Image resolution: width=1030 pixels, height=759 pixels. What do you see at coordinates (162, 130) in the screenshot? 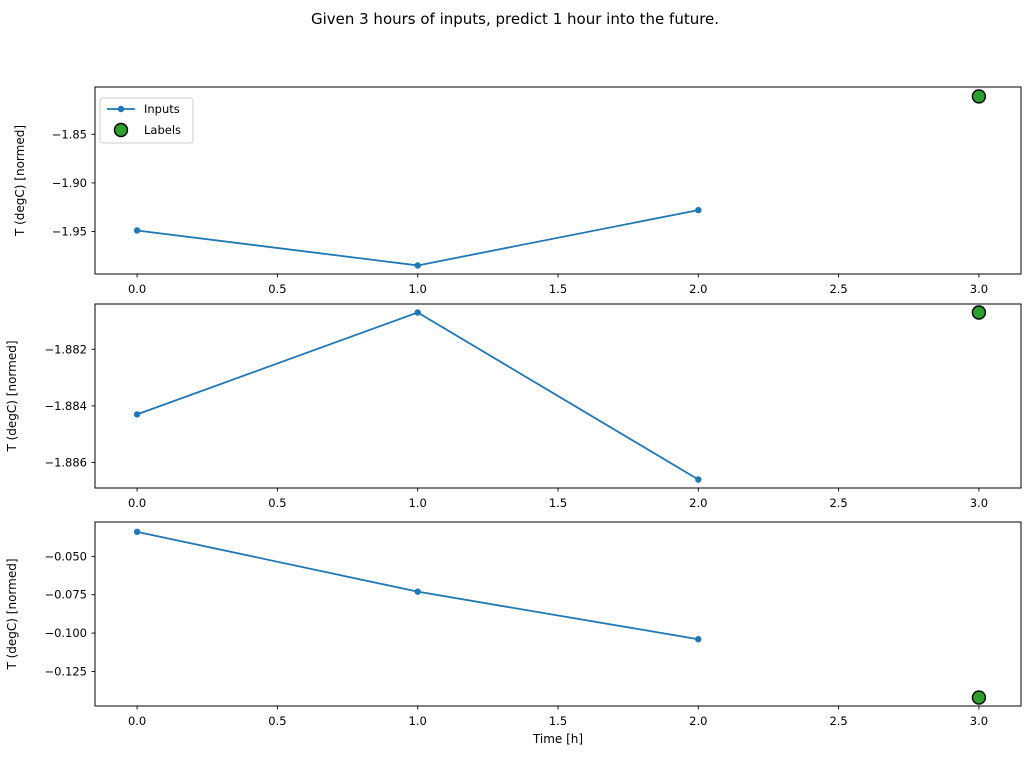
I see `legend-labels-label: Labels` at bounding box center [162, 130].